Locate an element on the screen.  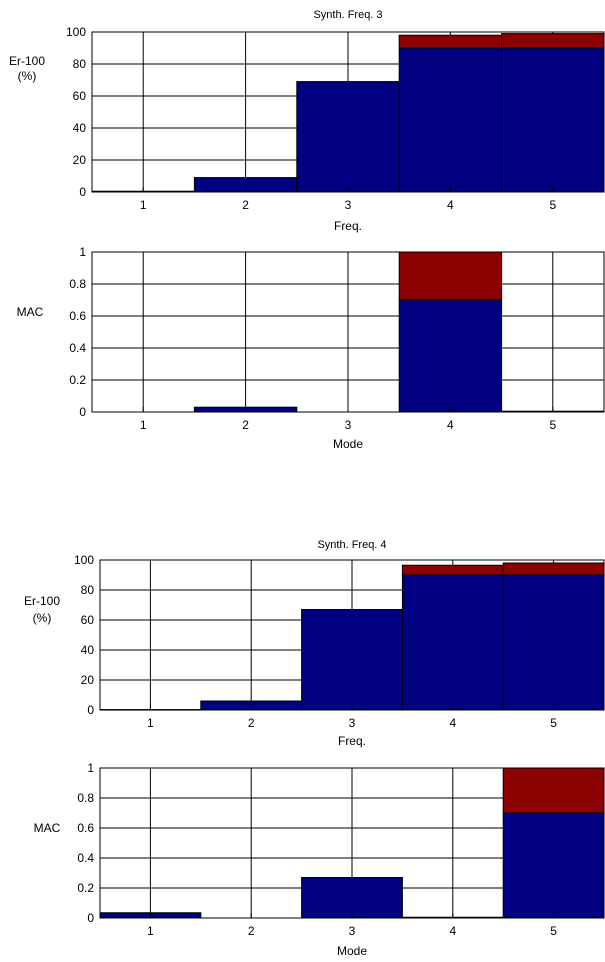
chart-title: Synth. Freq. 4 is located at coordinates (351, 545).